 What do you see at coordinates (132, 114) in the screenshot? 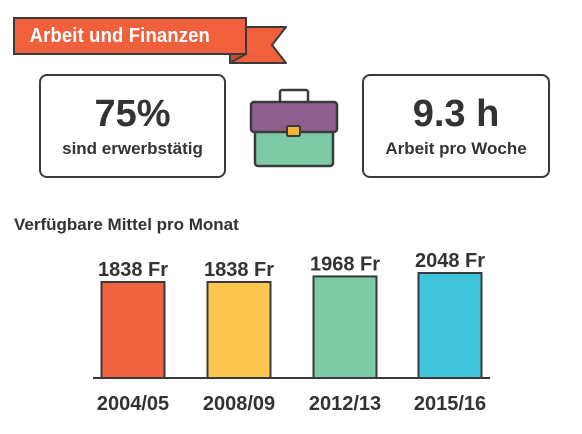
I see `stat-employed-value: 75%` at bounding box center [132, 114].